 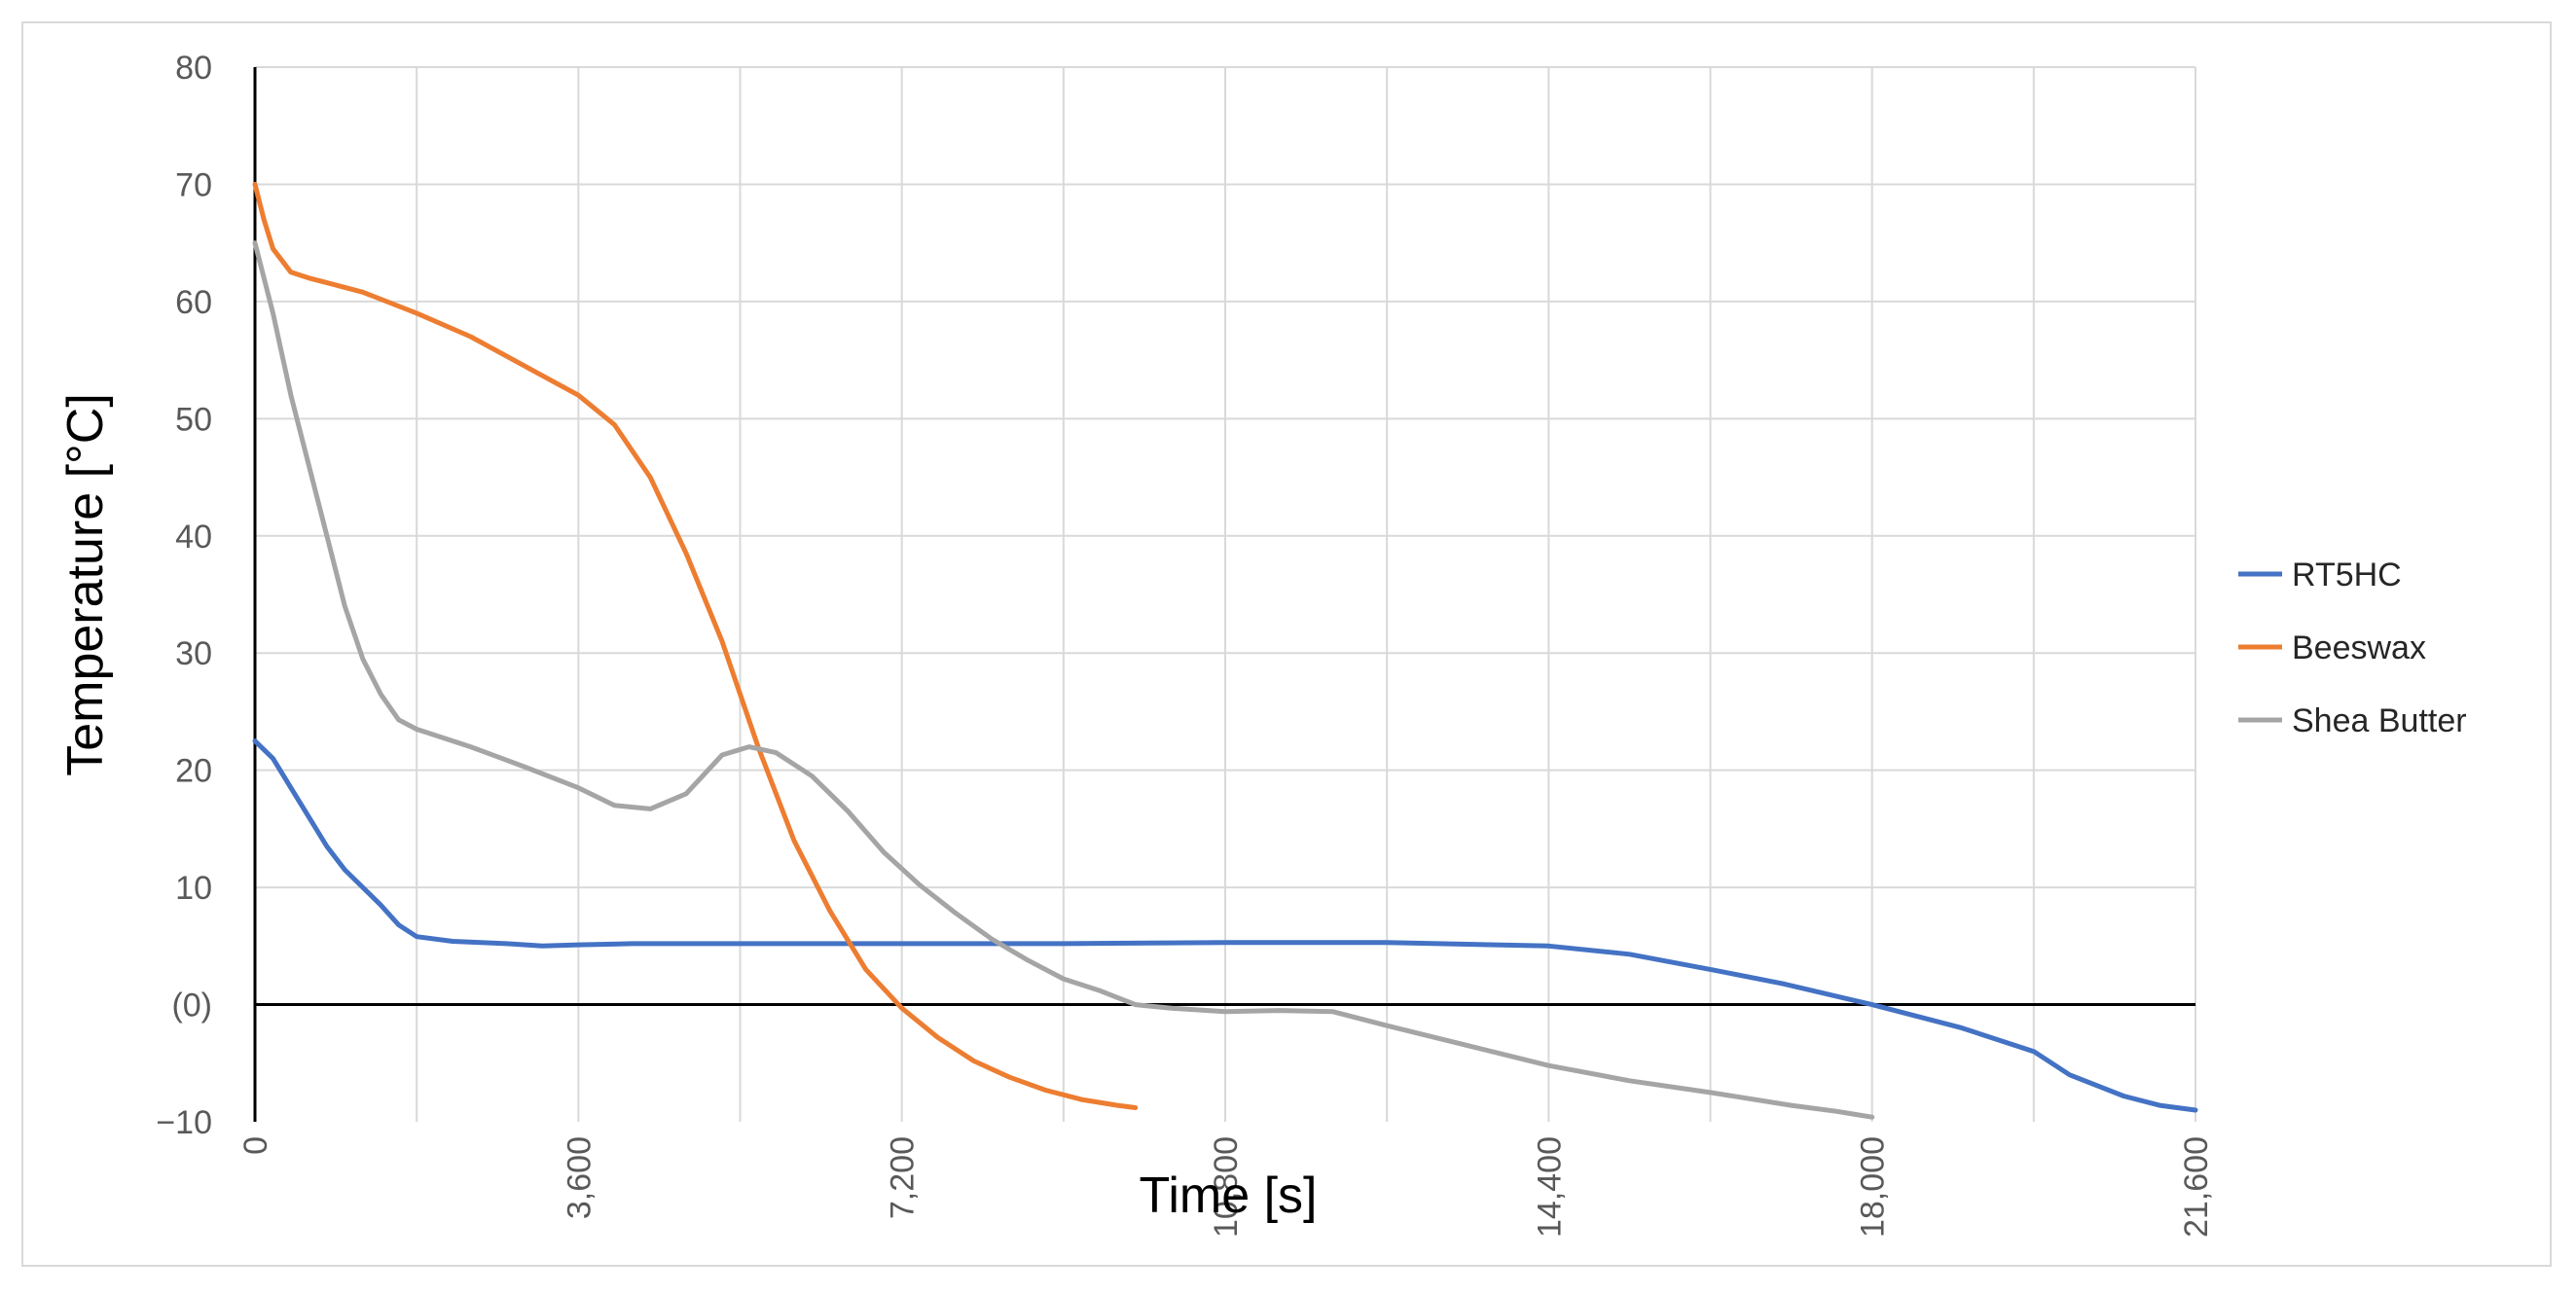 What do you see at coordinates (903, 1177) in the screenshot?
I see `x-tick-label: 7,200` at bounding box center [903, 1177].